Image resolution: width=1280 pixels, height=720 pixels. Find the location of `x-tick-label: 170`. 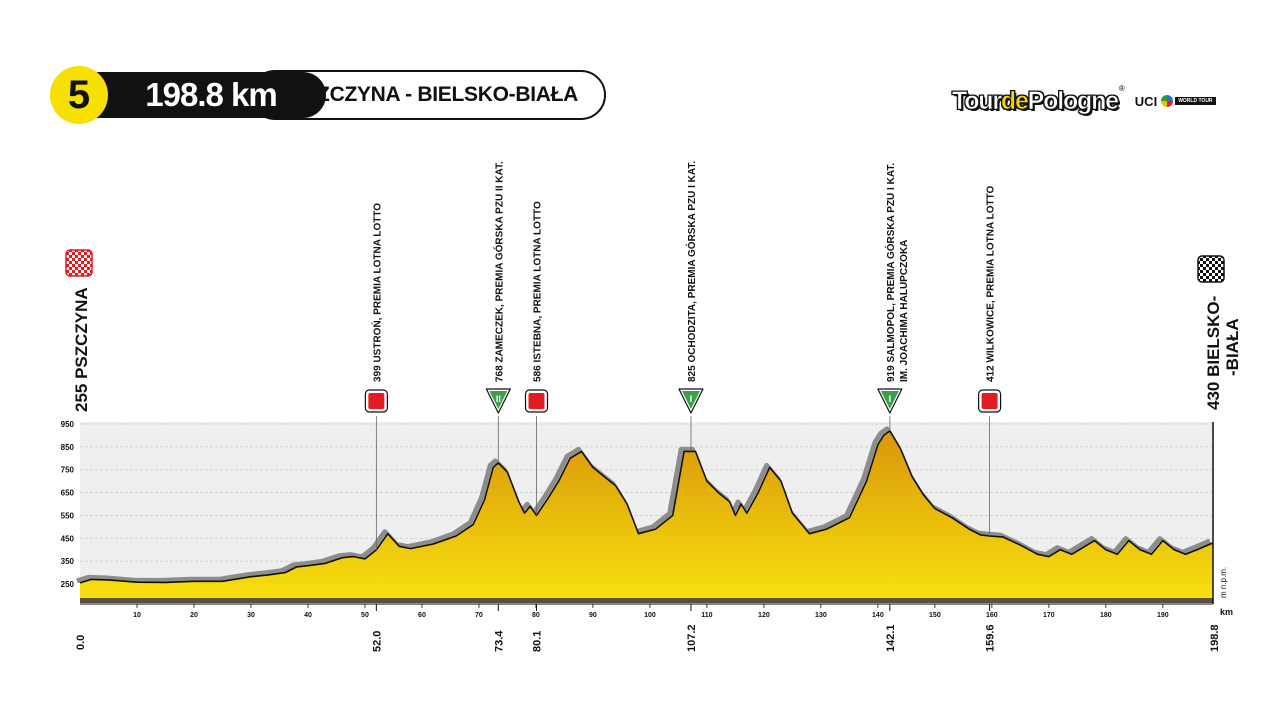

x-tick-label: 170 is located at coordinates (1049, 615).